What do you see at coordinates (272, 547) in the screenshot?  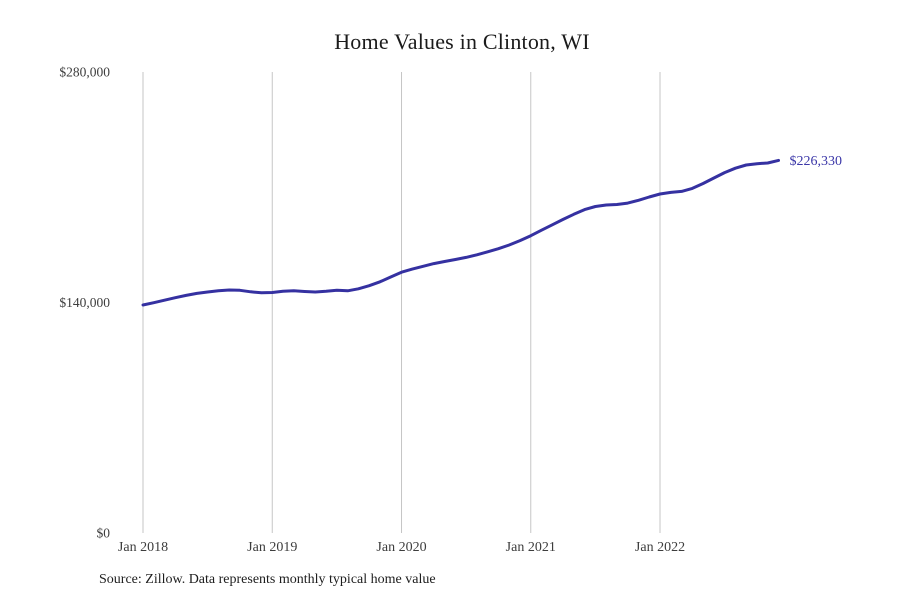 I see `x-tick-label: Jan 2019` at bounding box center [272, 547].